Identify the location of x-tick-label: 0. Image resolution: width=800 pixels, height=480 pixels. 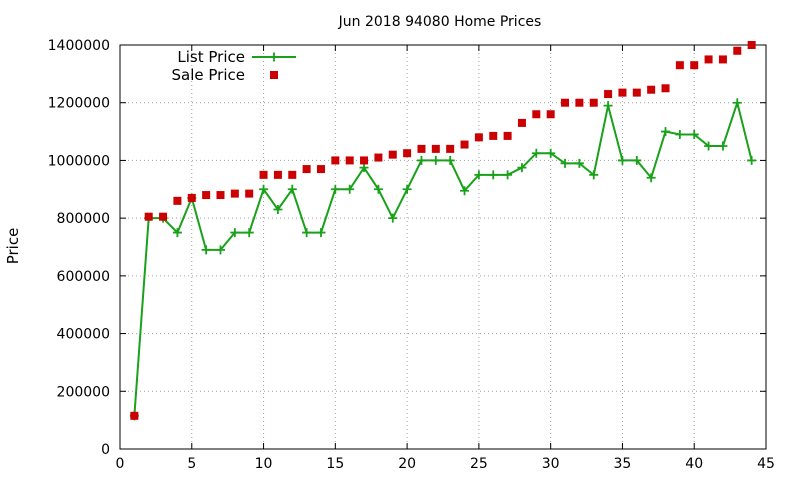
(120, 464).